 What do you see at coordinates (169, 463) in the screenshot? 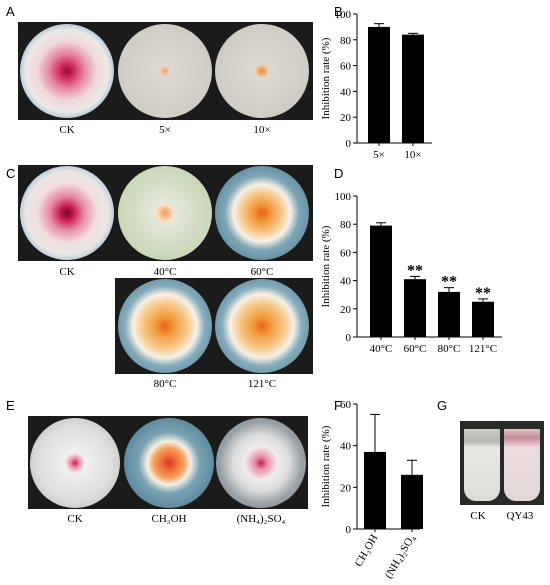
I see `petri-dish-ch3oh` at bounding box center [169, 463].